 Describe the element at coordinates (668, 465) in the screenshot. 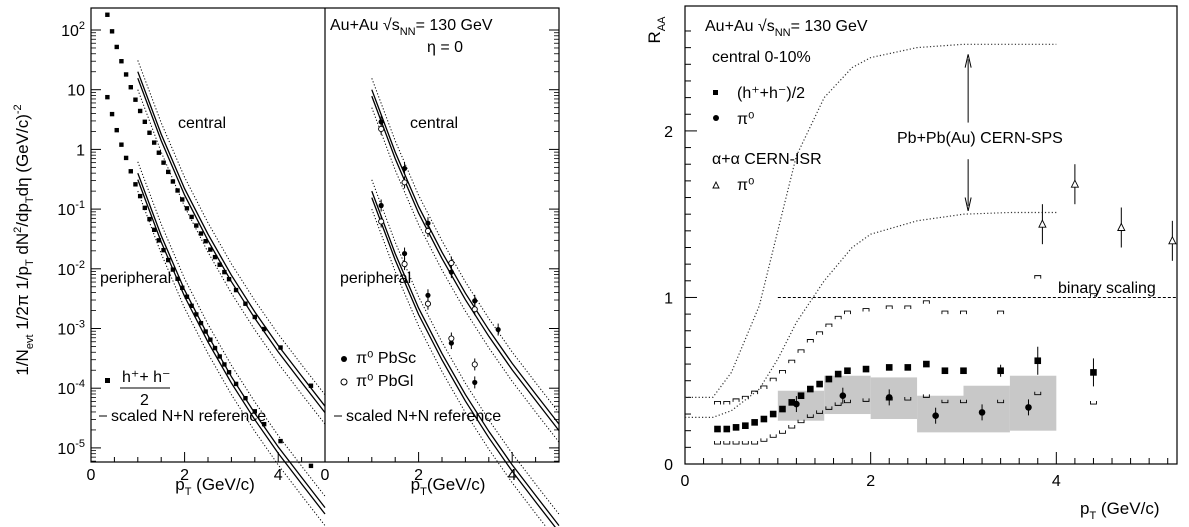

I see `right-y-tick-label: 0` at that location.